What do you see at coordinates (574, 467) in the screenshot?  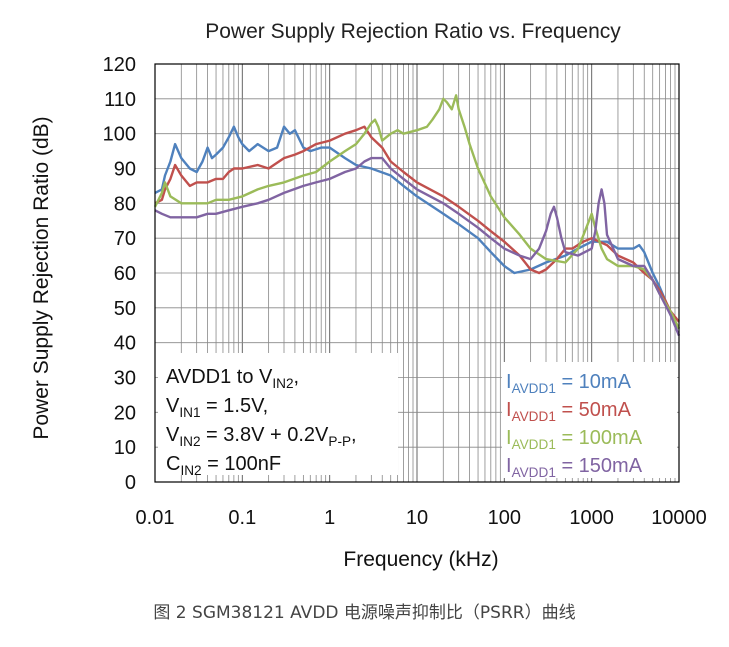 I see `legend-entry-4: IAVDD1 = 150mA` at bounding box center [574, 467].